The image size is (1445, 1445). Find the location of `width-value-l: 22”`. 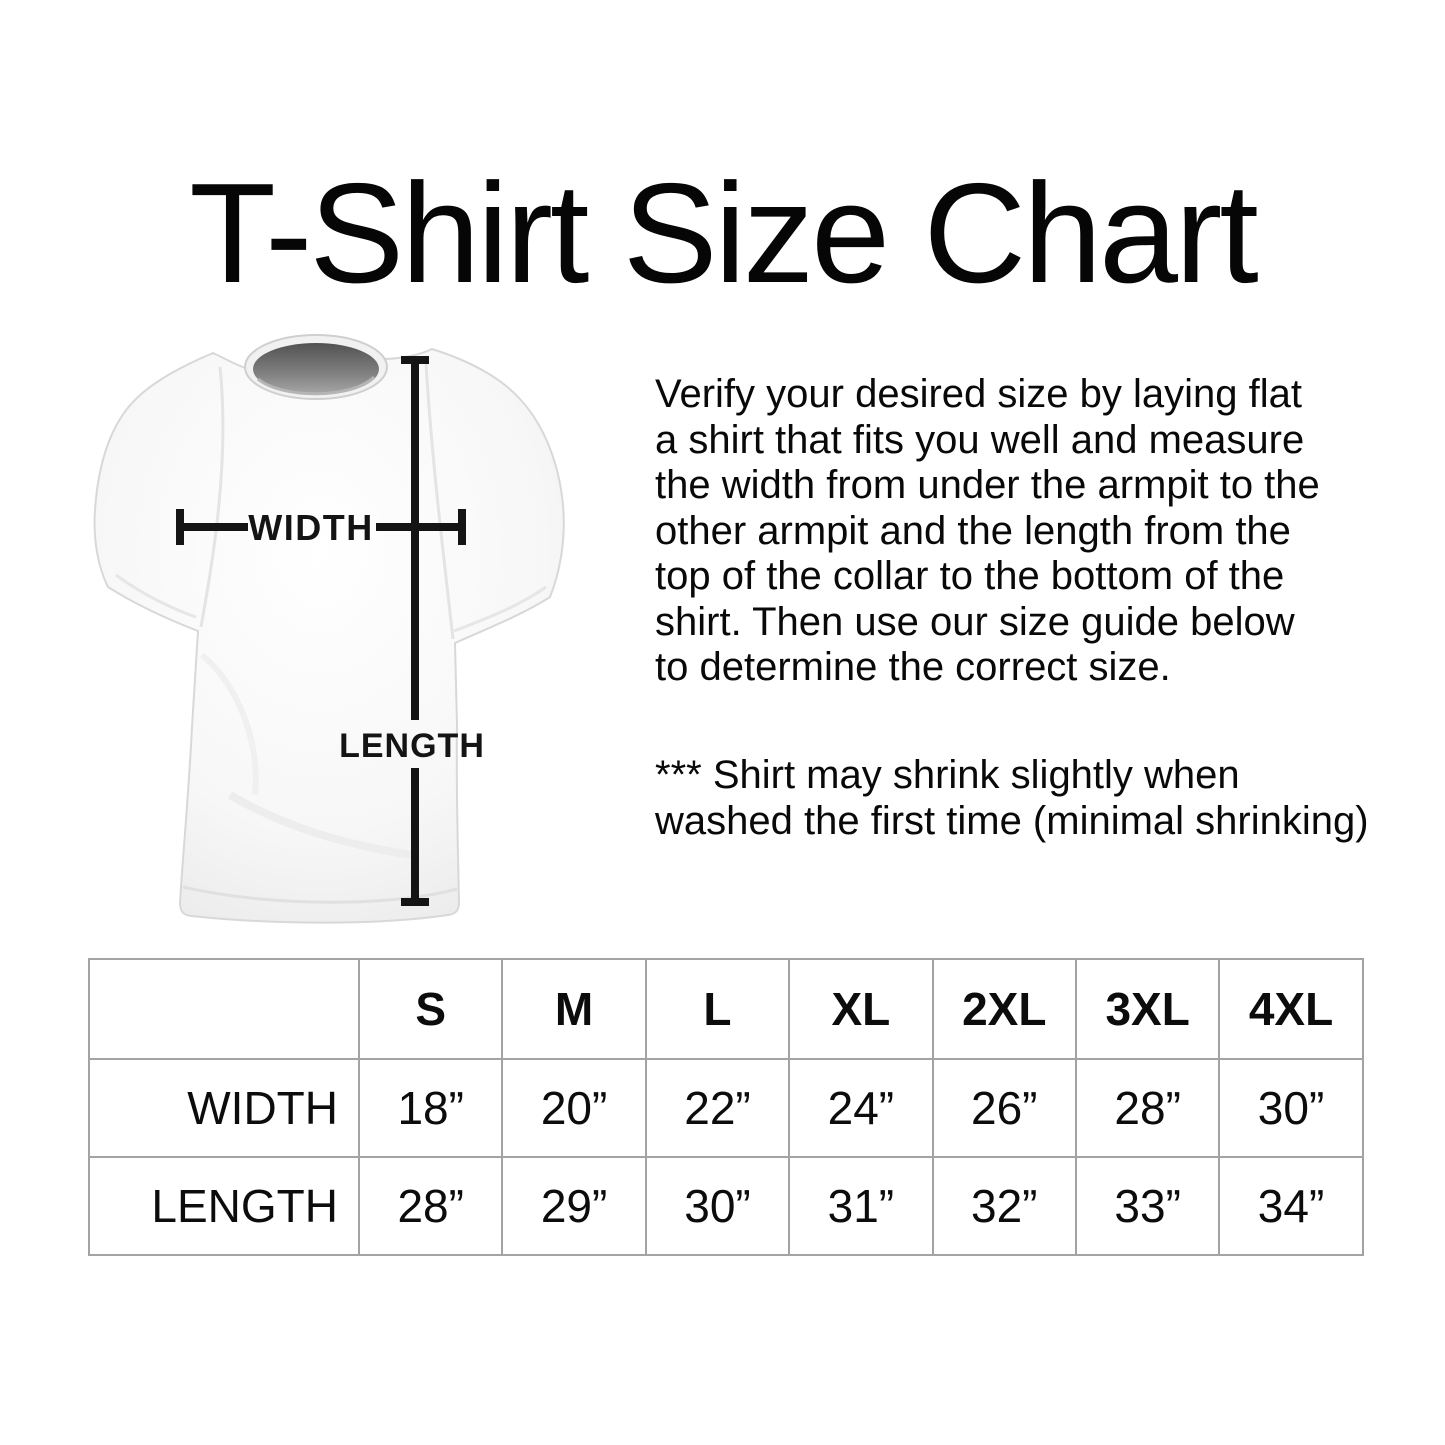

width-value-l: 22” is located at coordinates (717, 1108).